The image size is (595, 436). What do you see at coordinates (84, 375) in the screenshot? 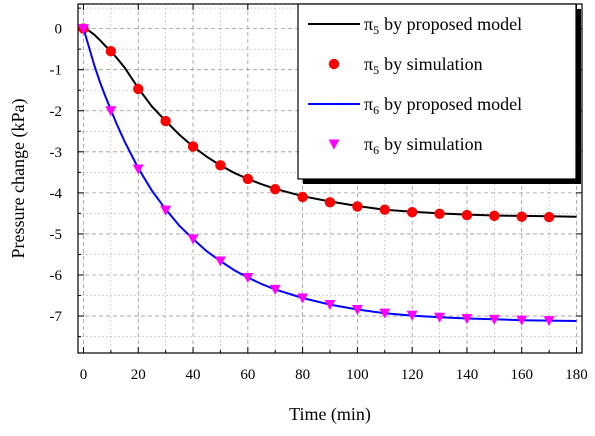
I see `x-tick-label: 0` at bounding box center [84, 375].